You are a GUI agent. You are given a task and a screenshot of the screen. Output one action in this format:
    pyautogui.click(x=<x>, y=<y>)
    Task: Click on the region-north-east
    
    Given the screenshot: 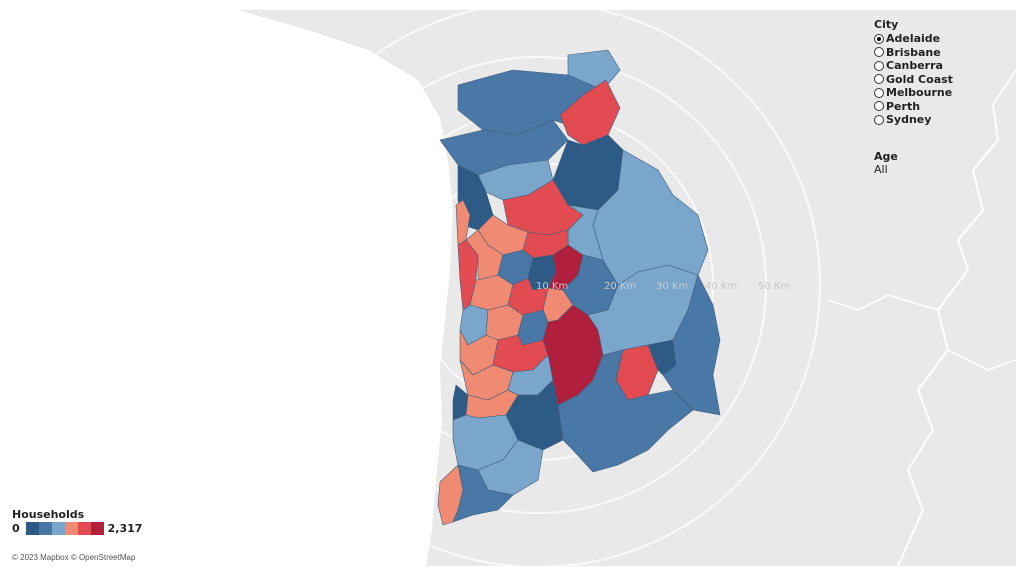 What is the action you would take?
    pyautogui.click(x=594, y=70)
    